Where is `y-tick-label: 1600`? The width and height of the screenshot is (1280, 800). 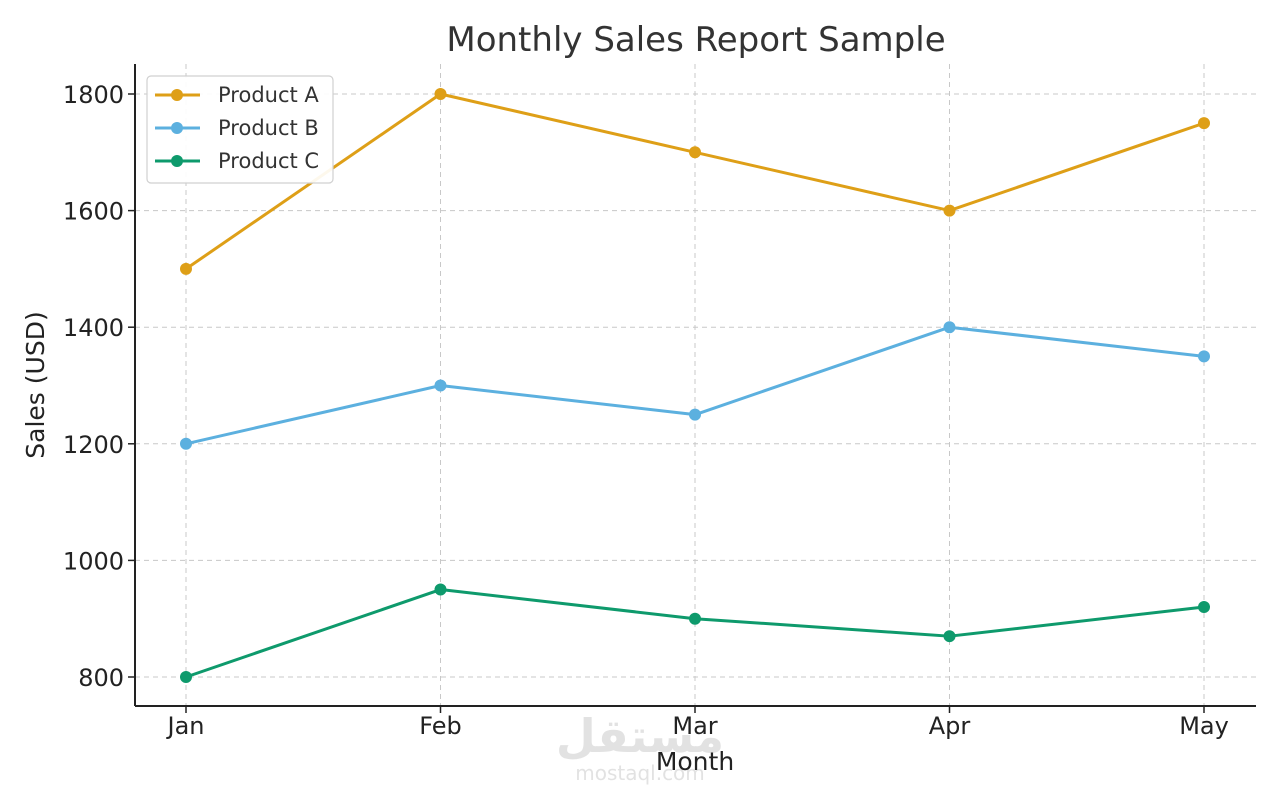 y-tick-label: 1600 is located at coordinates (93, 212).